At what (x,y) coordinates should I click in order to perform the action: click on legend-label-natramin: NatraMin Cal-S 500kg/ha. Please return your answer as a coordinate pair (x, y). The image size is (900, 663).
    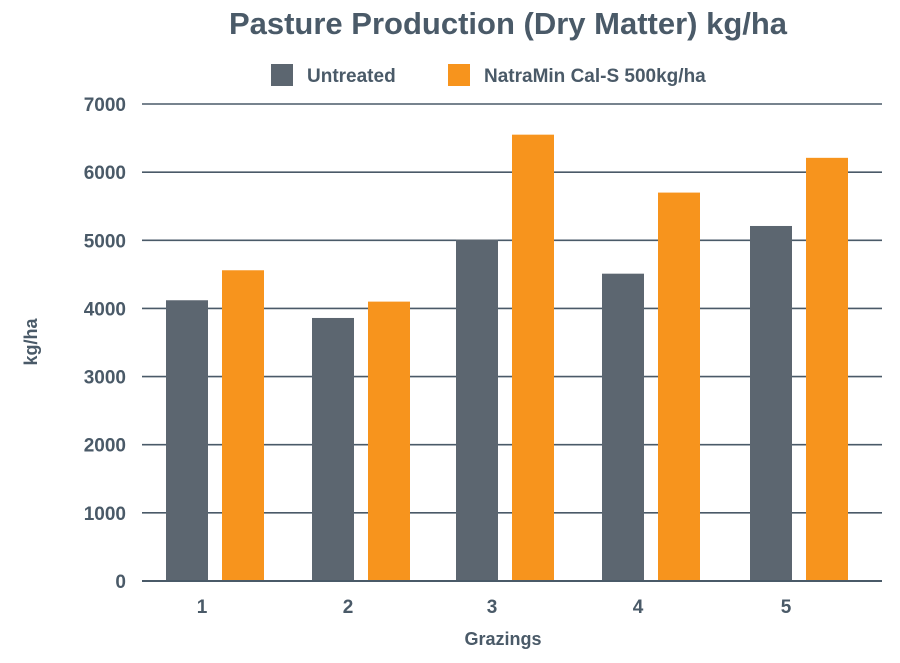
    Looking at the image, I should click on (595, 76).